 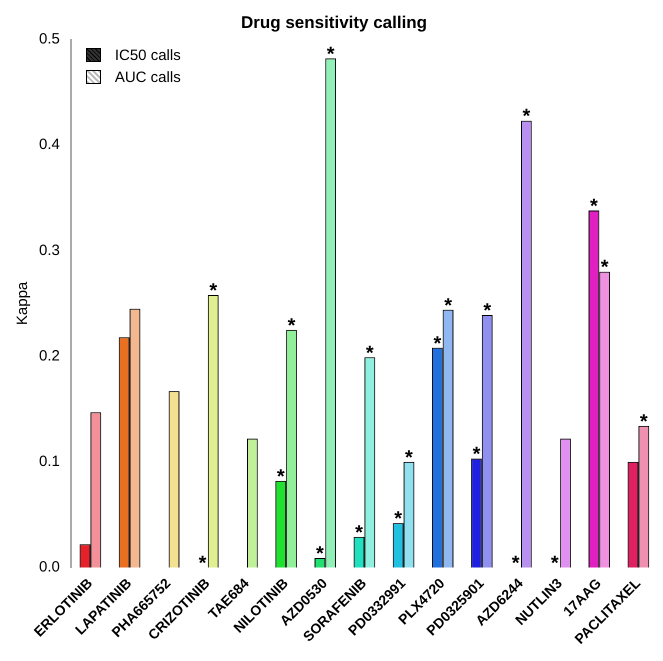 What do you see at coordinates (147, 55) in the screenshot?
I see `legend-label: IC50 calls` at bounding box center [147, 55].